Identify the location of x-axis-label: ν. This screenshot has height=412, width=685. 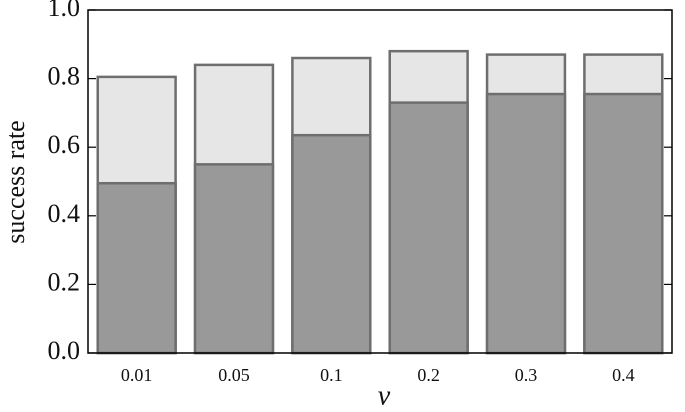
(384, 395).